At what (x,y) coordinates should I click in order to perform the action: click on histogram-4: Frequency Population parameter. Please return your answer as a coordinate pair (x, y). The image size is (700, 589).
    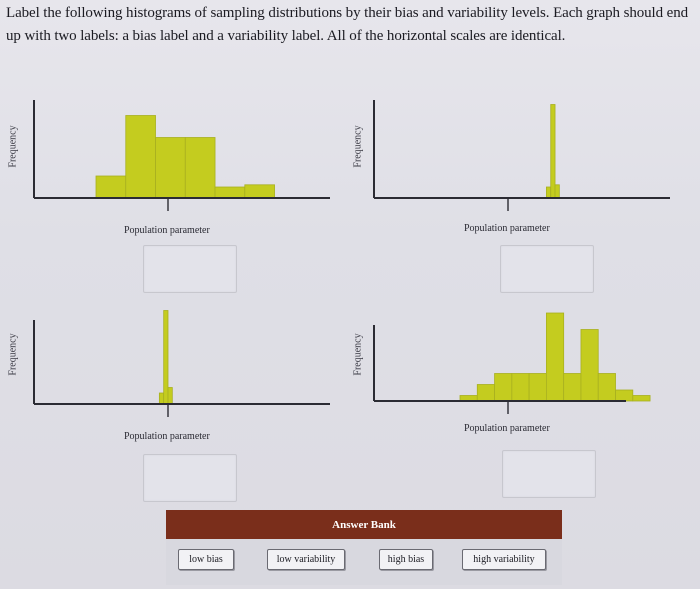
    Looking at the image, I should click on (515, 387).